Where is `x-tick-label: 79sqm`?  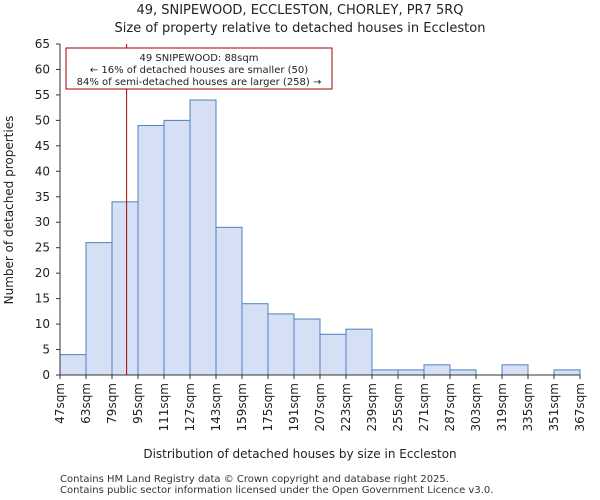
x-tick-label: 79sqm is located at coordinates (112, 403).